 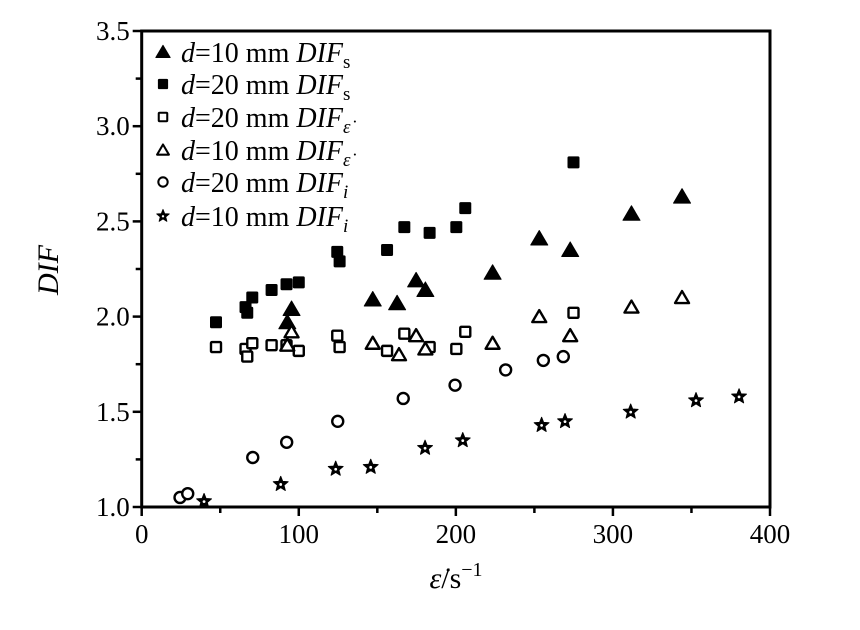 I want to click on legend-item: d=10 mm DIFs, so click(x=252, y=55).